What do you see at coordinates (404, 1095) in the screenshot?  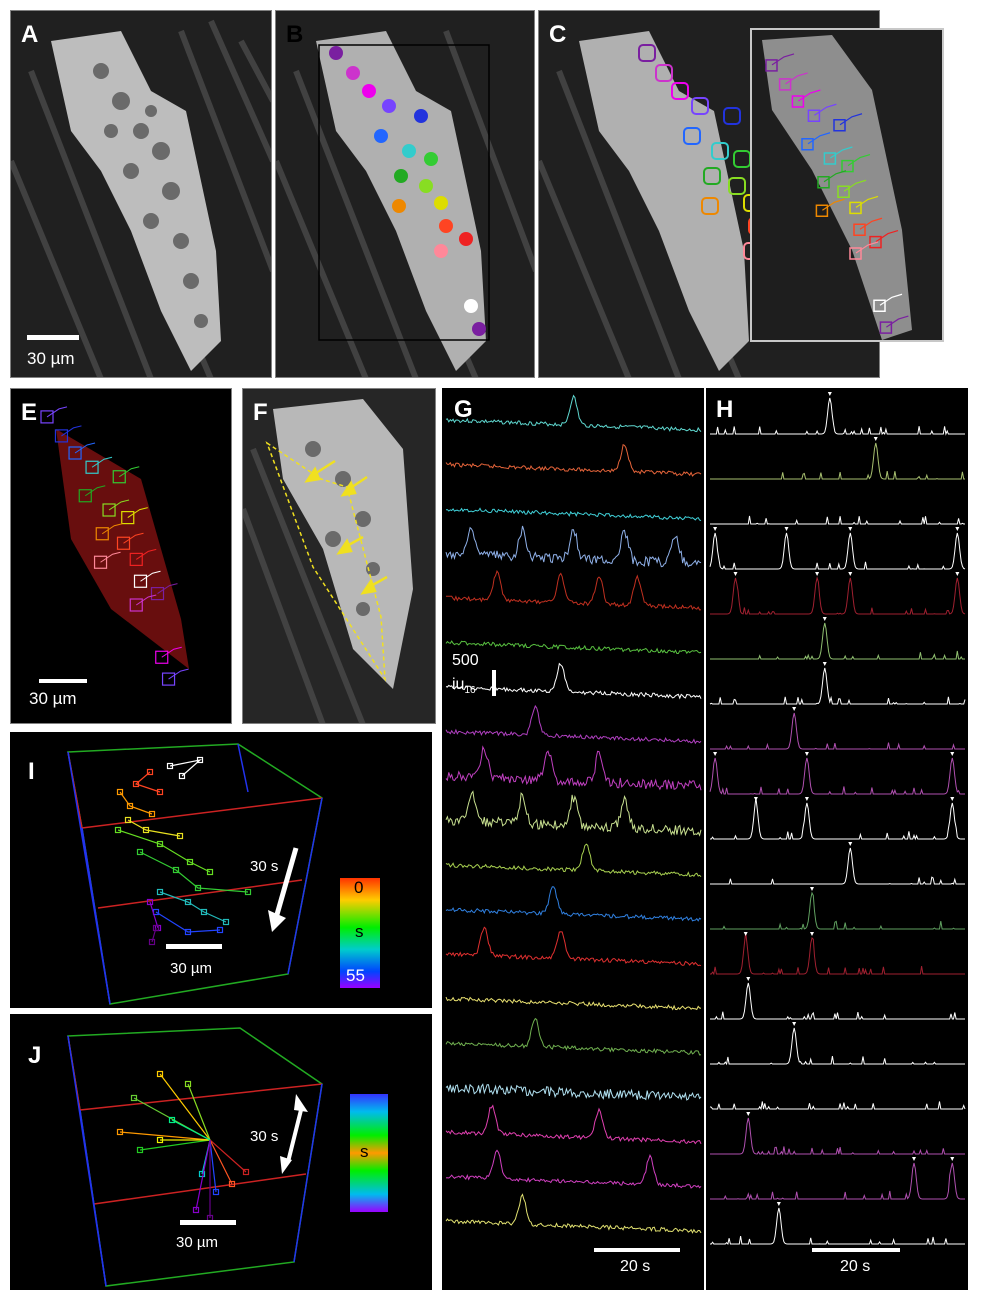 I see `colorbar-top-j: -38` at bounding box center [404, 1095].